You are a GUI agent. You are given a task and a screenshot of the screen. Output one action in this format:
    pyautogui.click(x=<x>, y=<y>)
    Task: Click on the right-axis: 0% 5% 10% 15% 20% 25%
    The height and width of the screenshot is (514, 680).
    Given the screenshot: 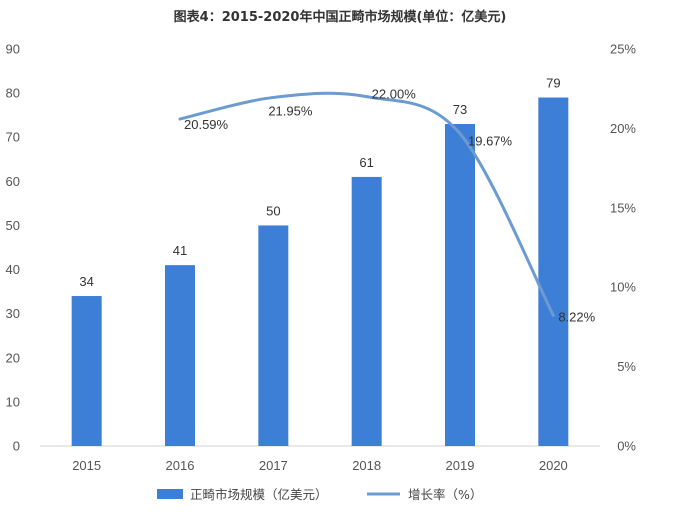 What is the action you would take?
    pyautogui.click(x=623, y=248)
    